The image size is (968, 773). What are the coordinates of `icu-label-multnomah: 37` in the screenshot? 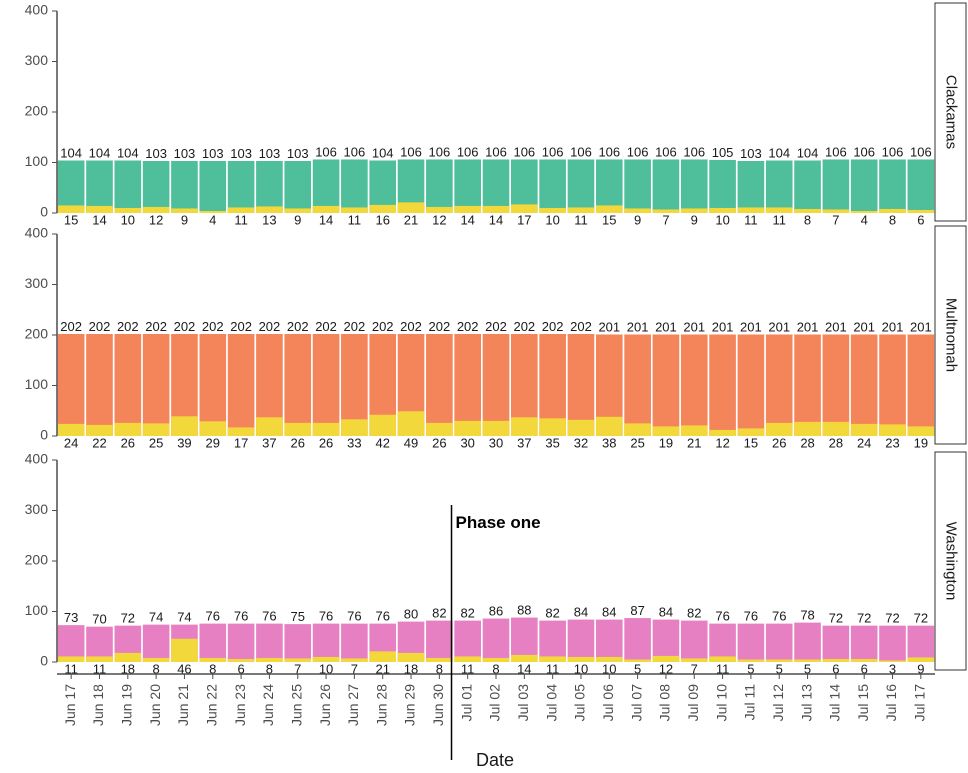 It's located at (524, 442).